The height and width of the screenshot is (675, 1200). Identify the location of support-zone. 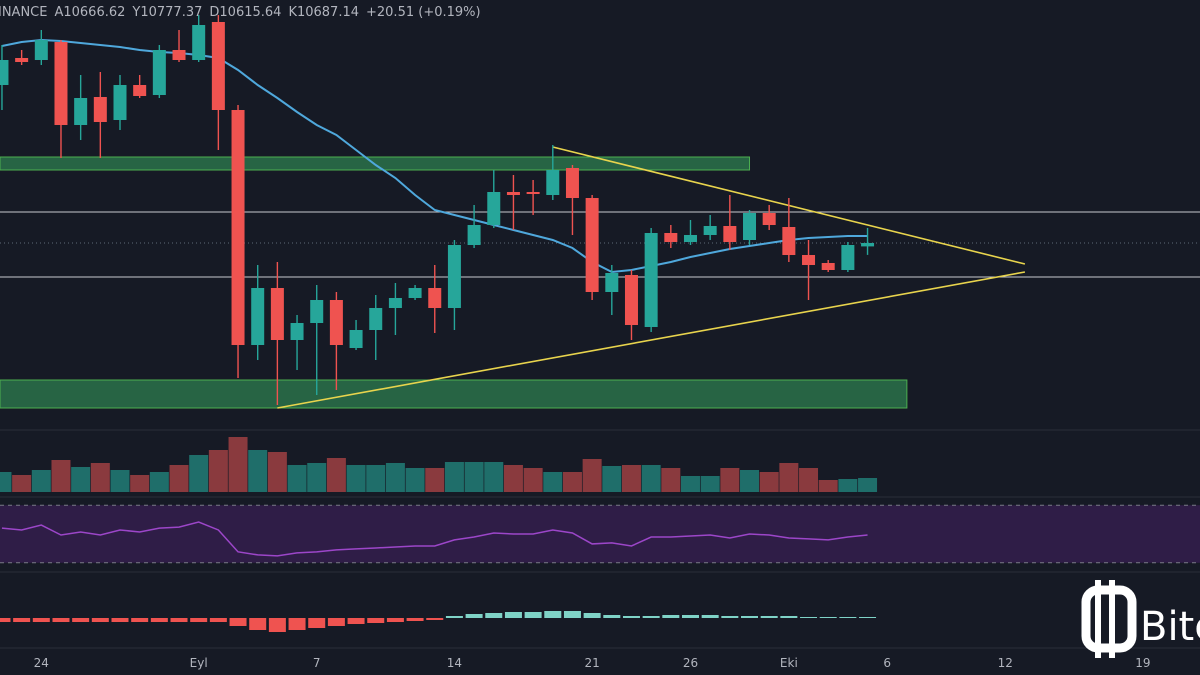
(454, 394).